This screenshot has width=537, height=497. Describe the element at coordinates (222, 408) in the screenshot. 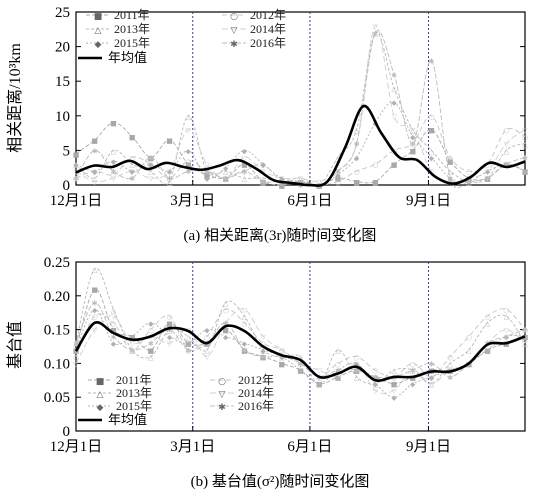

I see `legend-marker: ✱` at that location.